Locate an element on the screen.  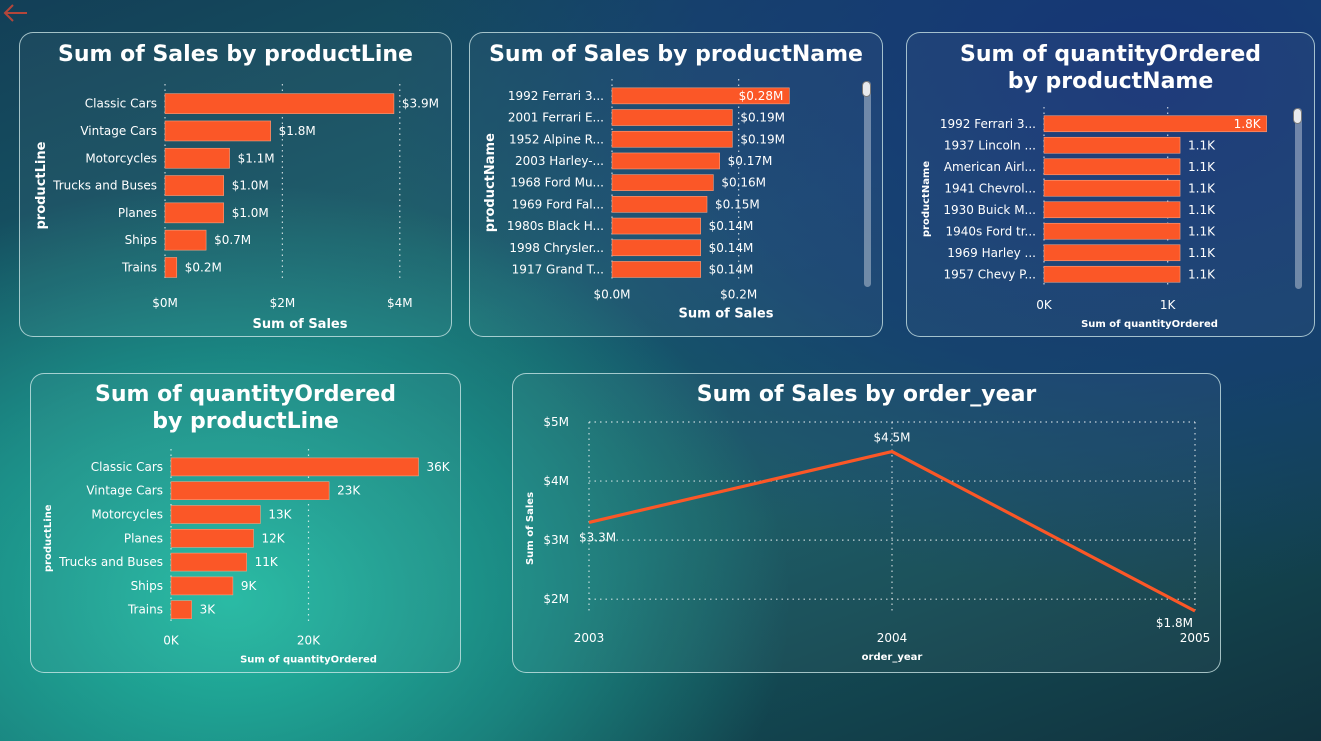
data-label: 23K is located at coordinates (349, 491).